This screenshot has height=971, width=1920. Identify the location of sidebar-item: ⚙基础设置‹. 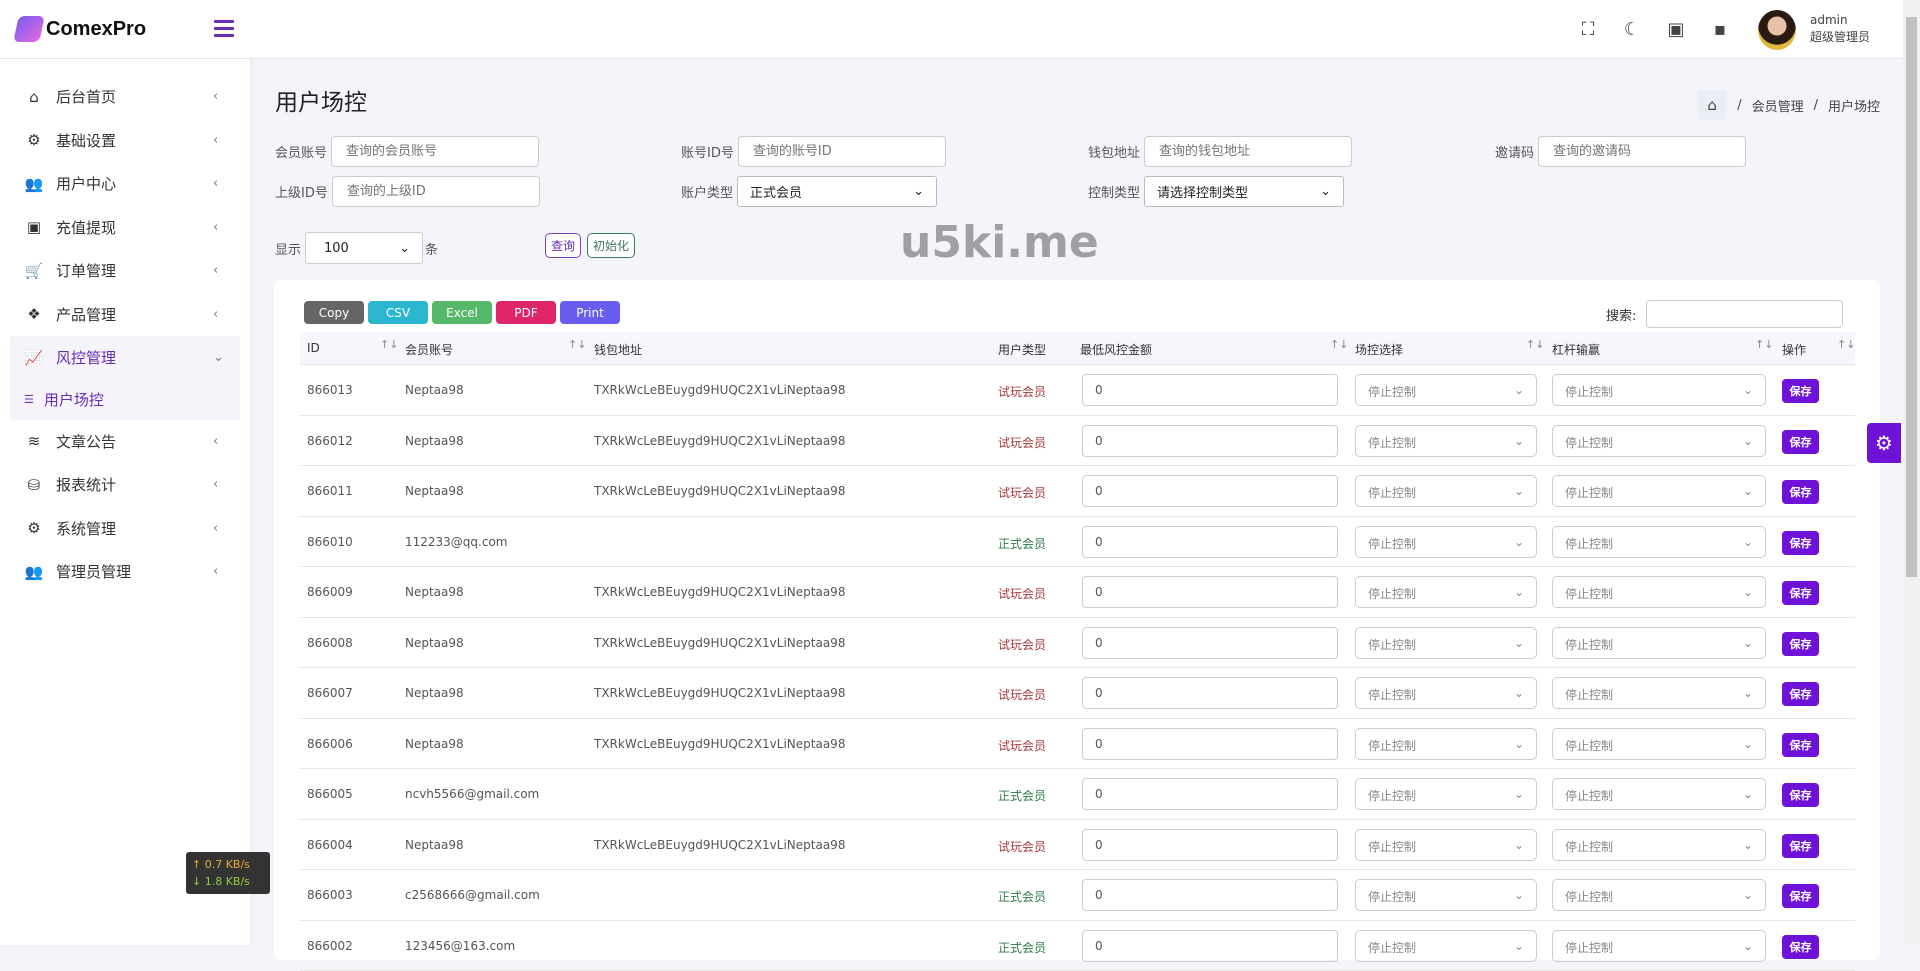
(125, 141).